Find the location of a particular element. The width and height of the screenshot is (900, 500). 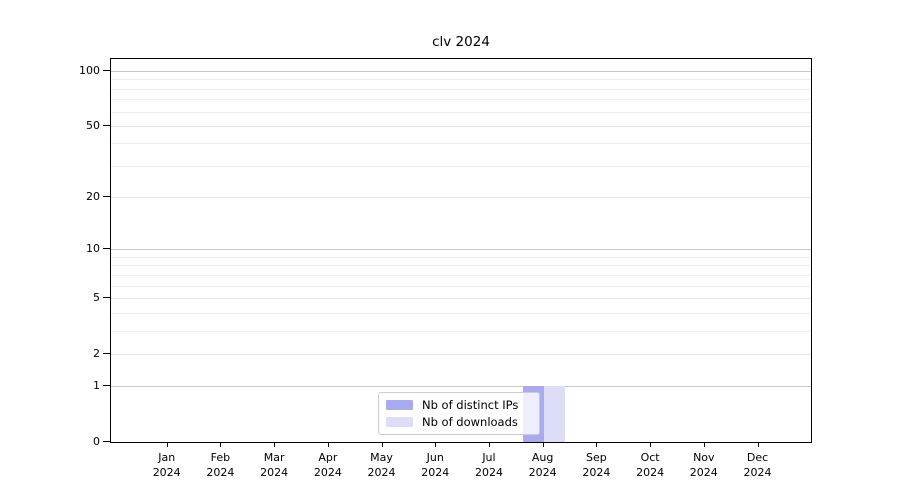

legend-label-distinct-ips: Nb of distinct IPs is located at coordinates (470, 405).